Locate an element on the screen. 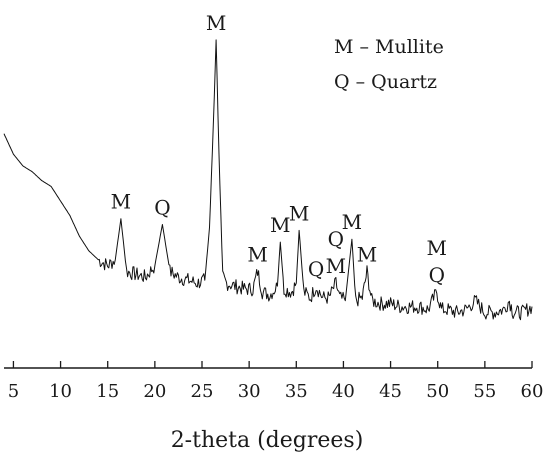  x-tick-label: 35 is located at coordinates (296, 391).